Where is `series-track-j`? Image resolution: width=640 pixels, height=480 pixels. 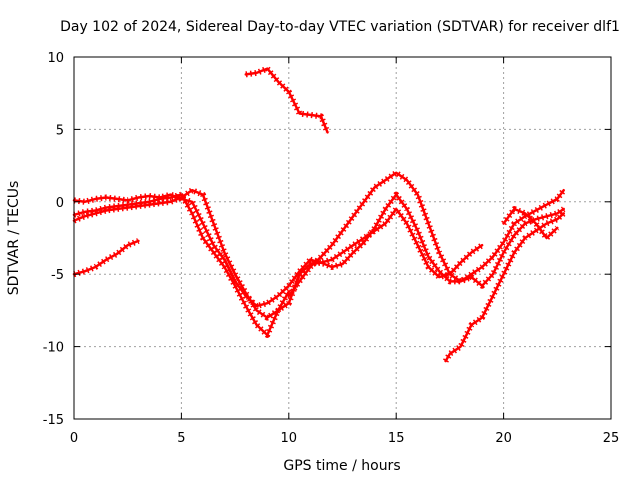 series-track-j is located at coordinates (530, 223).